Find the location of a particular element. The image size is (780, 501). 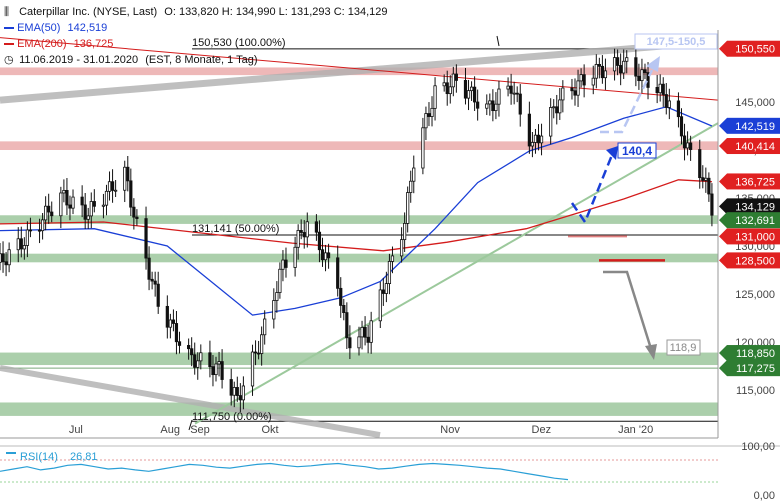

ema50-label: EMA(50) is located at coordinates (39, 28).